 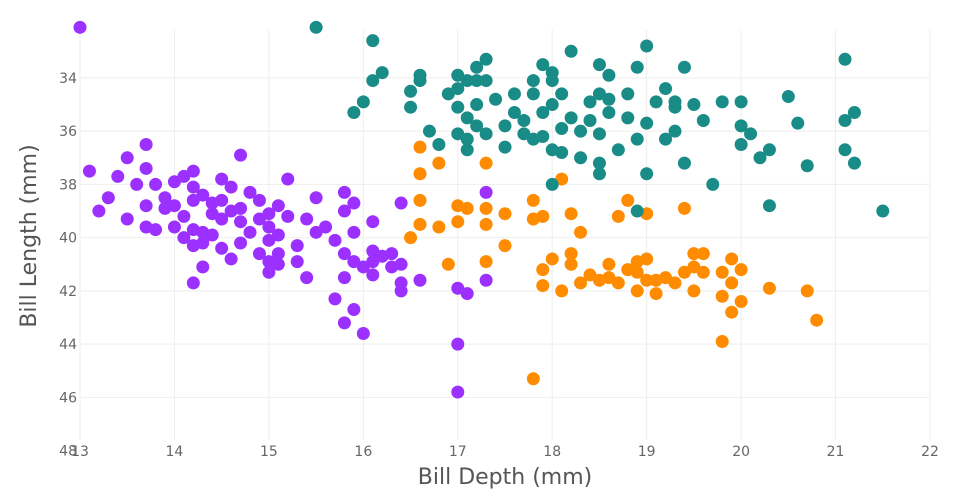 What do you see at coordinates (68, 345) in the screenshot?
I see `y-tick-label: 44` at bounding box center [68, 345].